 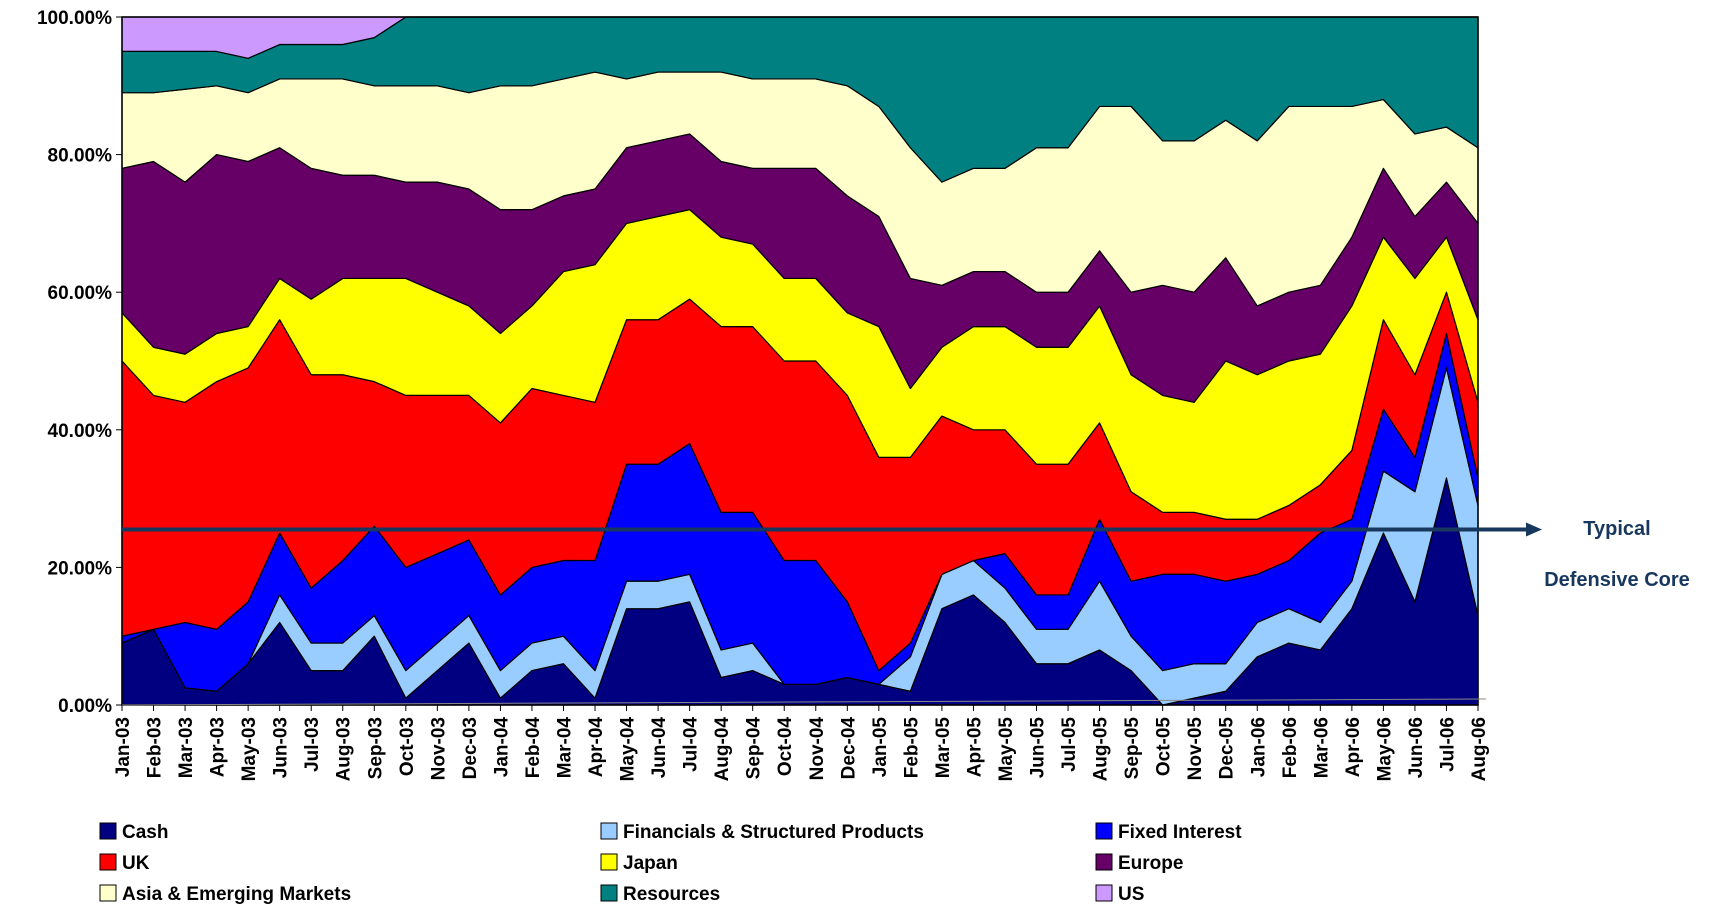 What do you see at coordinates (375, 748) in the screenshot?
I see `x-tick-label: Sep-03` at bounding box center [375, 748].